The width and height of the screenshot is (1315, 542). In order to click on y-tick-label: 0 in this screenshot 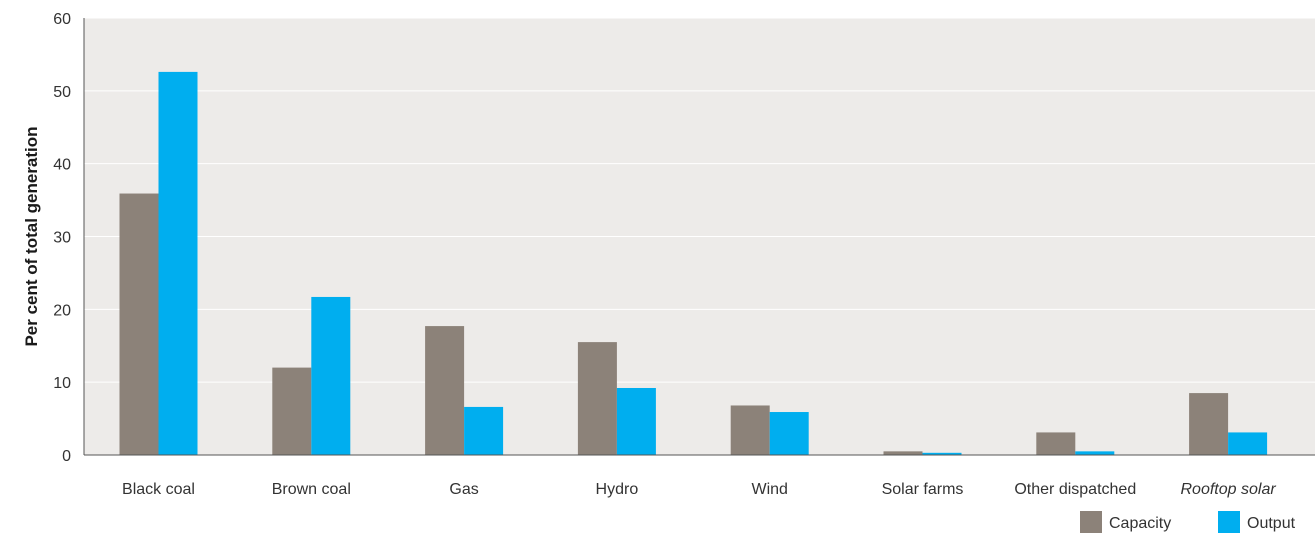, I will do `click(66, 456)`.